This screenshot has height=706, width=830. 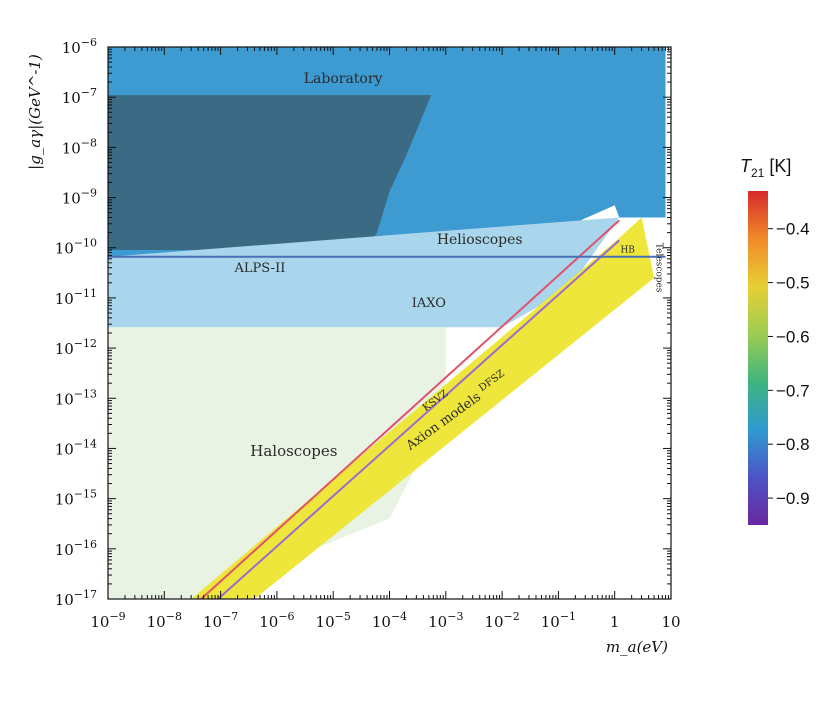 What do you see at coordinates (260, 268) in the screenshot?
I see `label-alps-ii: ALPS-II` at bounding box center [260, 268].